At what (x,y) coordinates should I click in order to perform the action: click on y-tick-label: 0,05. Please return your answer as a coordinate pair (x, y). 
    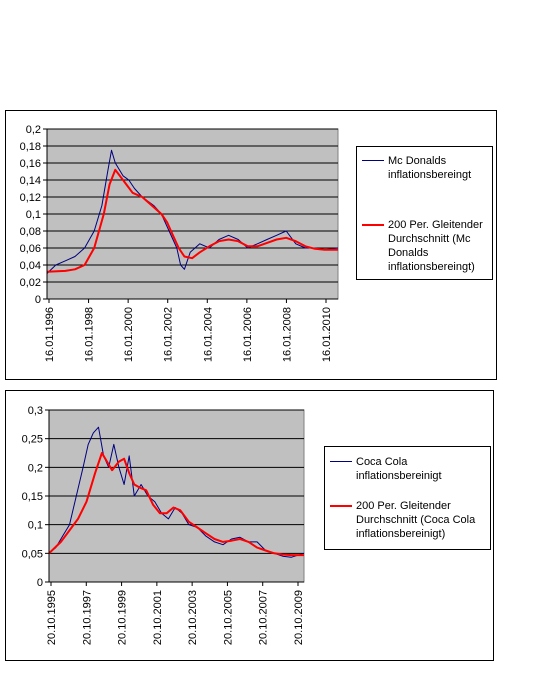
    Looking at the image, I should click on (32, 554).